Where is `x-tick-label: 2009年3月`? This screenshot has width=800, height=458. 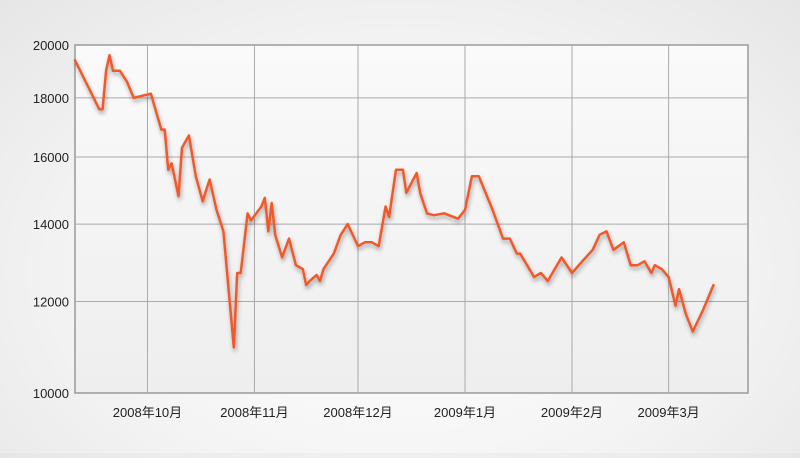 x-tick-label: 2009年3月 is located at coordinates (669, 412).